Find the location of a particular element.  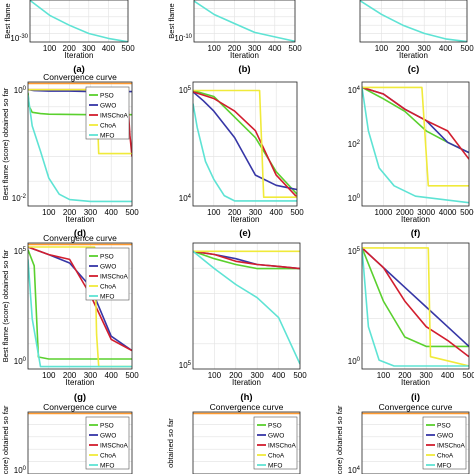

y-axis-label: (score) obtained so far is located at coordinates (339, 439).